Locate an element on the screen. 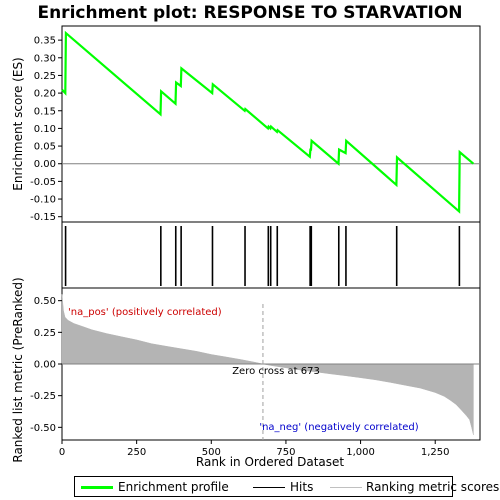  es-y-tick-label: 0.15 is located at coordinates (45, 111).